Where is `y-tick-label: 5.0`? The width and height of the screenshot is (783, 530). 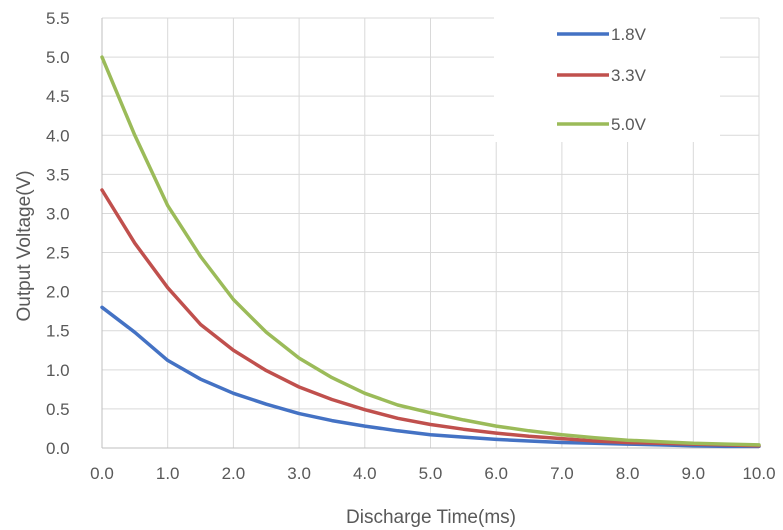 y-tick-label: 5.0 is located at coordinates (58, 57).